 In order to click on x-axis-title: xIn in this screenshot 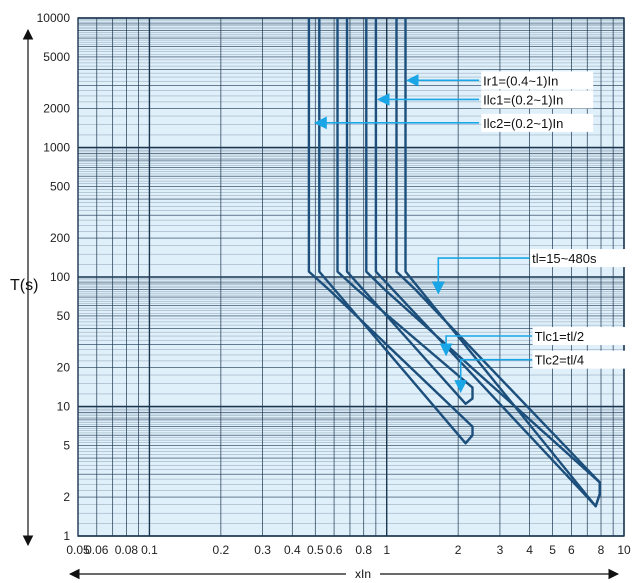, I will do `click(363, 574)`.